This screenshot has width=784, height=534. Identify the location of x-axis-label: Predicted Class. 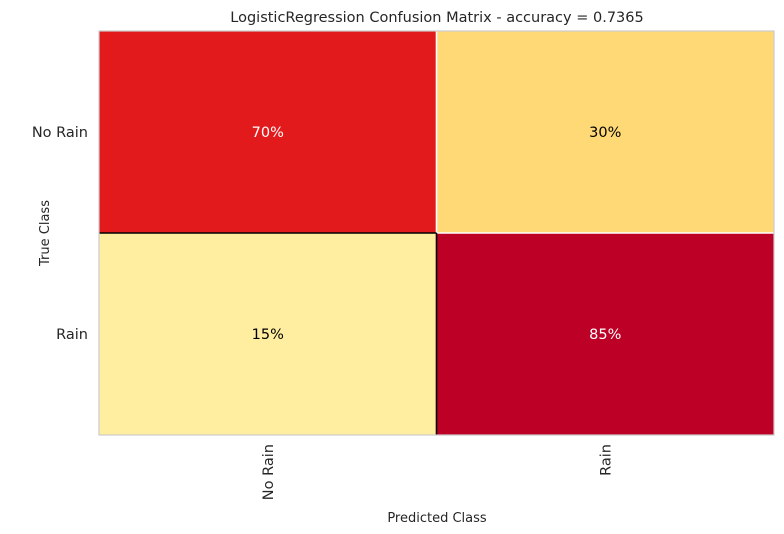
(437, 518).